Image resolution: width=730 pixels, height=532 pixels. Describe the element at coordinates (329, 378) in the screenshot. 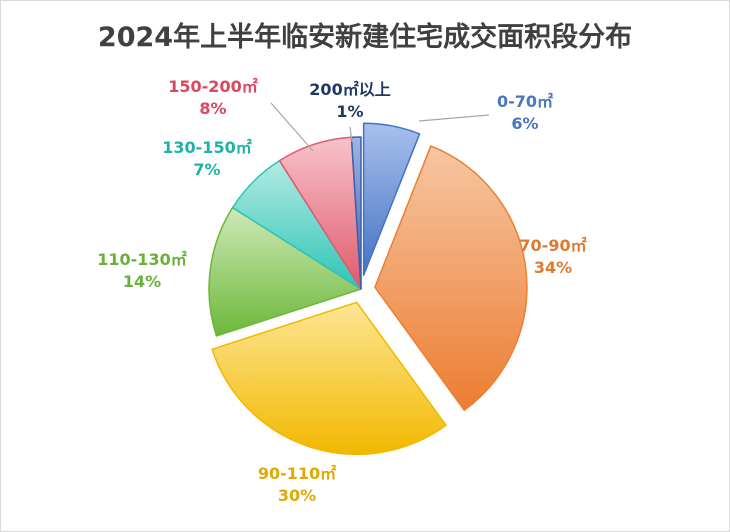

I see `pie-slice-90-110㎡` at that location.